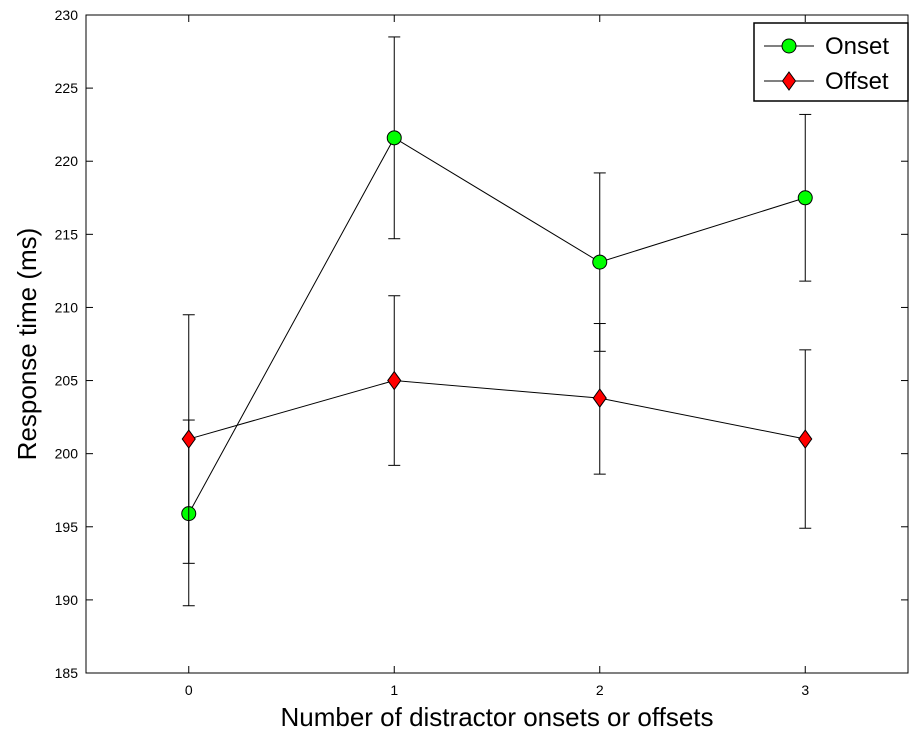 The image size is (911, 736). Describe the element at coordinates (857, 81) in the screenshot. I see `legend-label: Offset` at that location.